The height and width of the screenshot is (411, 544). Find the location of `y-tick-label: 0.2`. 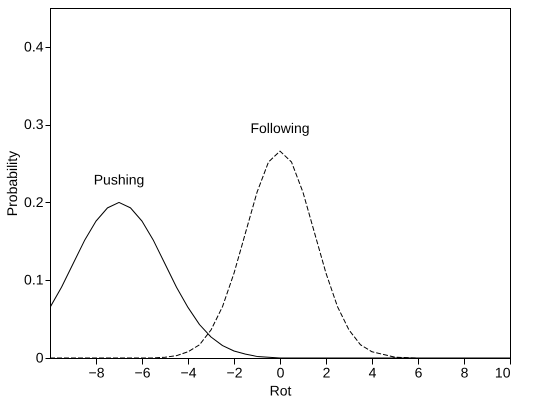

y-tick-label: 0.2 is located at coordinates (34, 202).